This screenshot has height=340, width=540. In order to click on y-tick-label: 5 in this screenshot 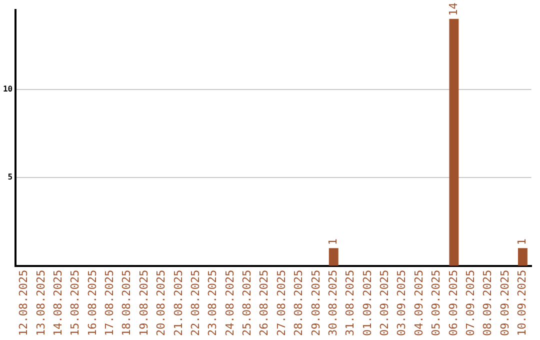, I will do `click(10, 177)`.